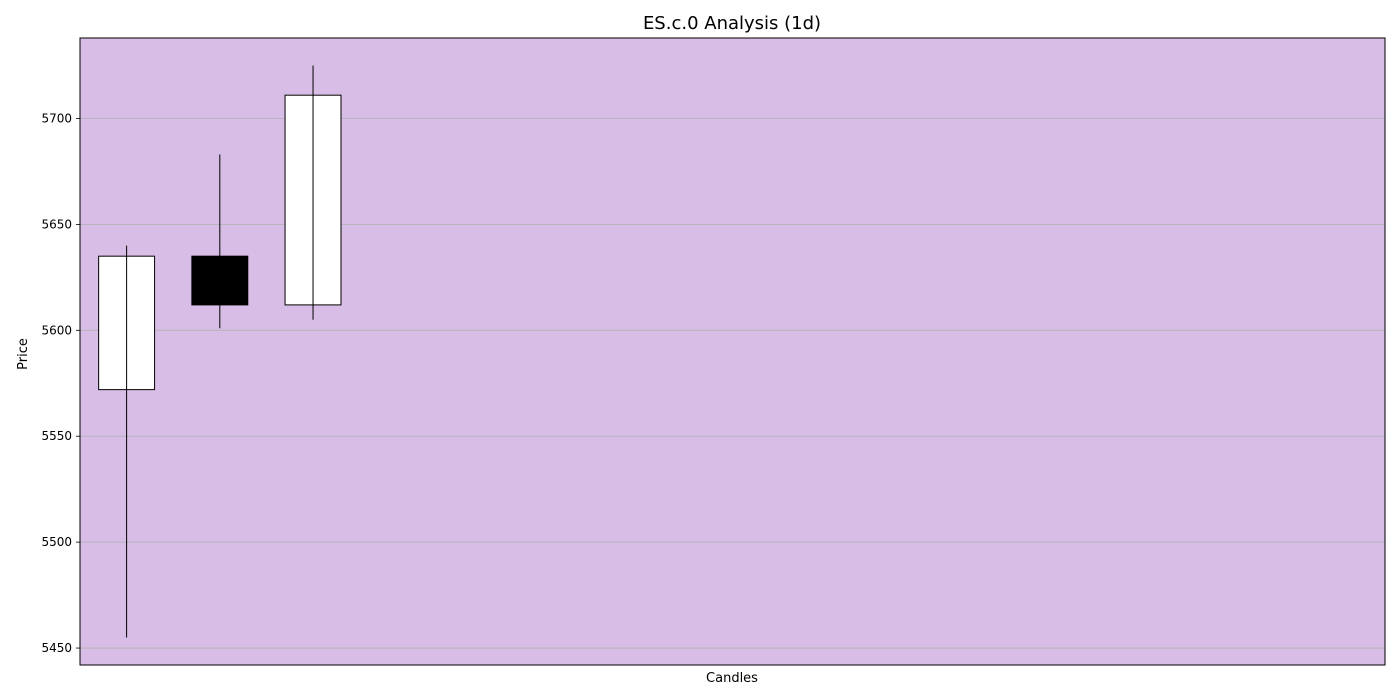  Describe the element at coordinates (23, 354) in the screenshot. I see `y-axis-label: Price` at that location.